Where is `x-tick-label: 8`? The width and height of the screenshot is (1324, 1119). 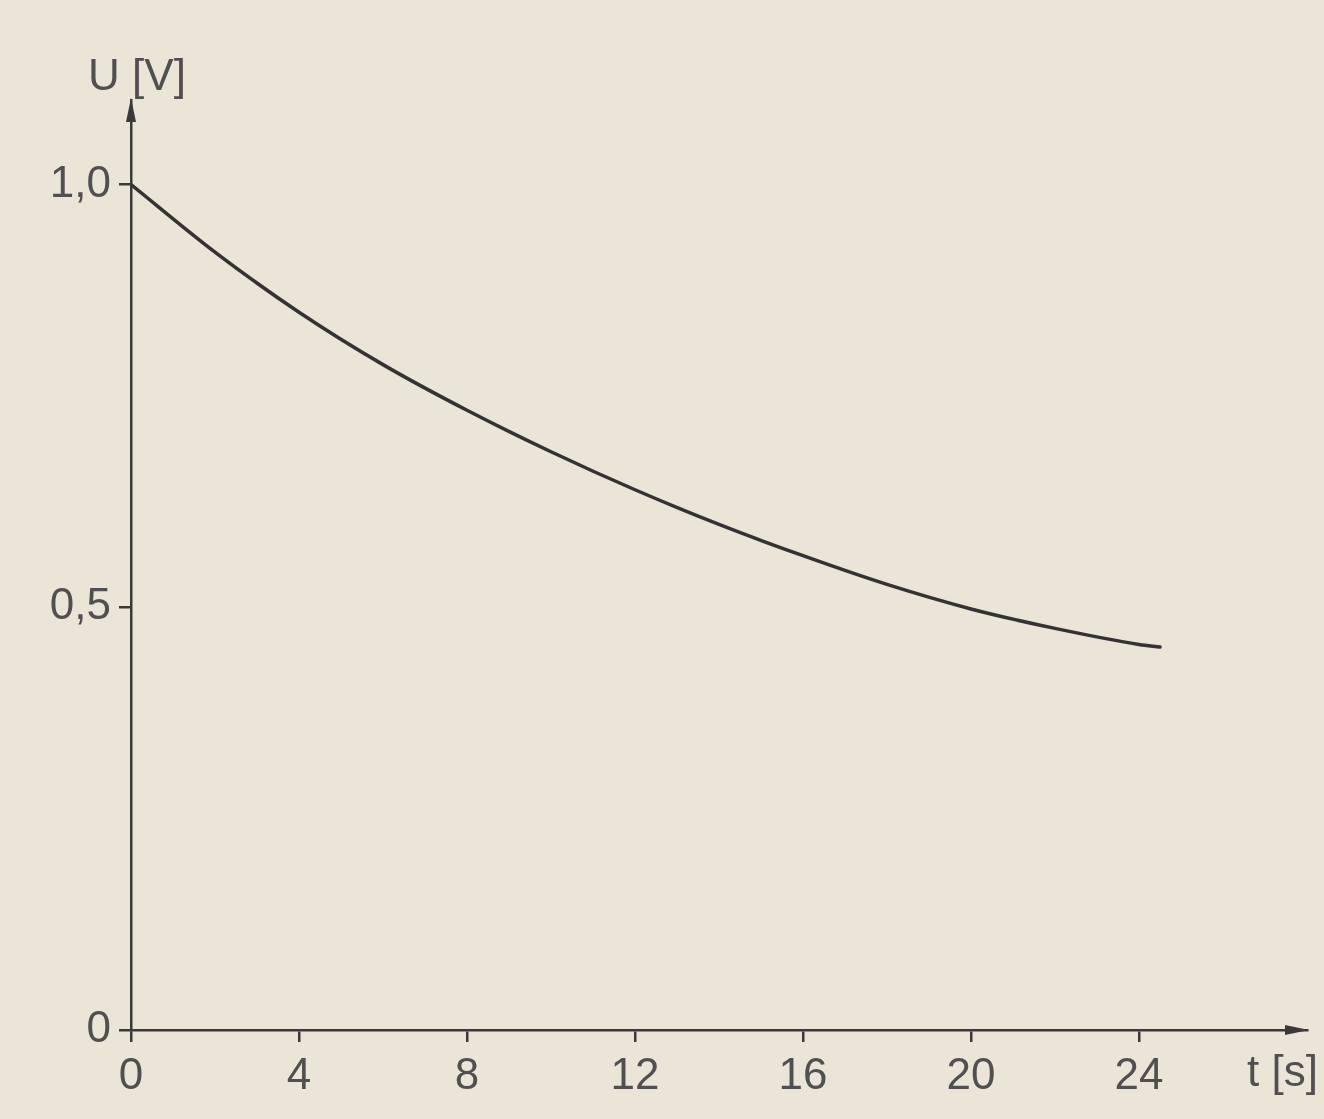
x-tick-label: 8 is located at coordinates (467, 1073).